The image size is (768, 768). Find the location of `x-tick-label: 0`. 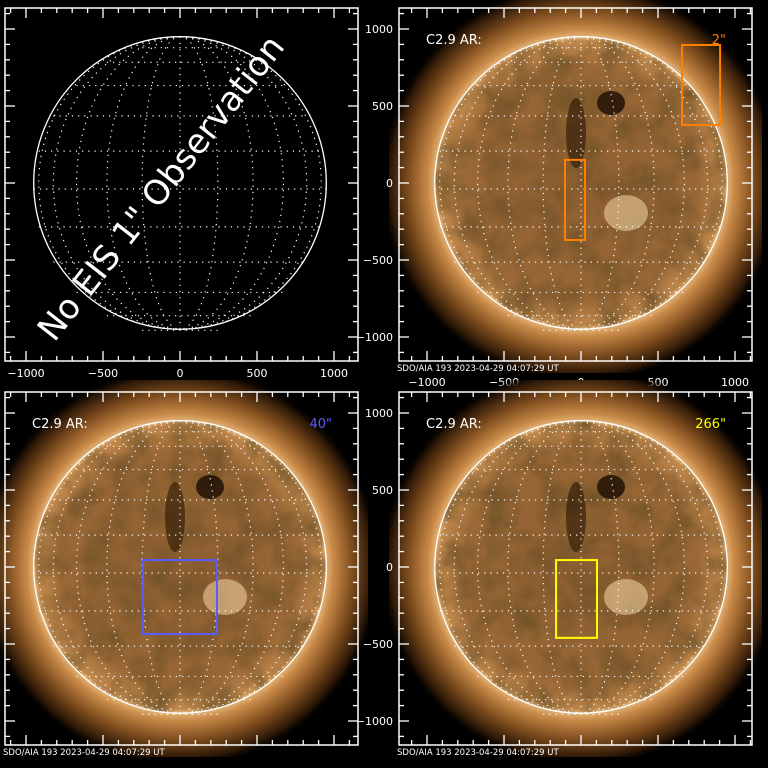

x-tick-label: 0 is located at coordinates (180, 373).